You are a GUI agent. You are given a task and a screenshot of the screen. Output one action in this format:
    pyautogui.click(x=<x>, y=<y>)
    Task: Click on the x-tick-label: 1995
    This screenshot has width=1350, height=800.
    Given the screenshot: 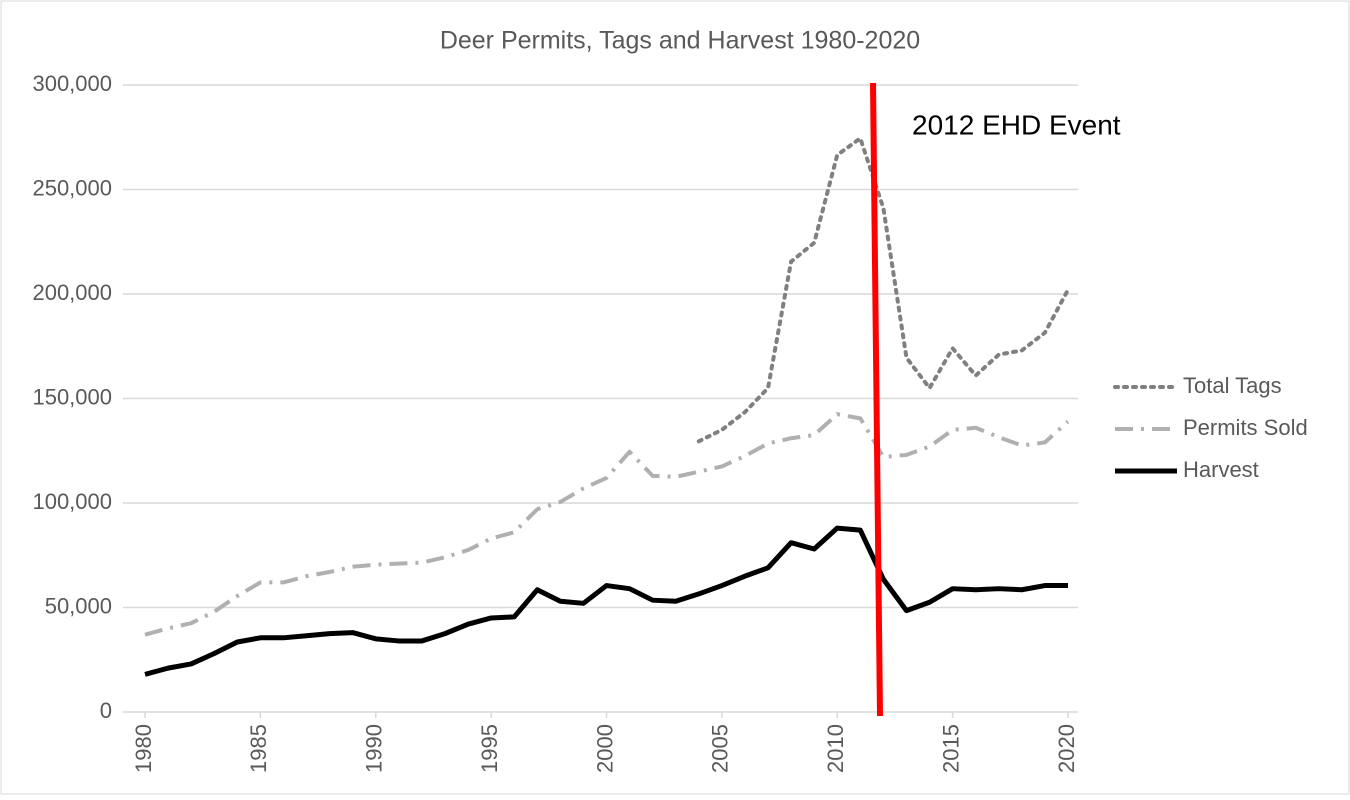 What is the action you would take?
    pyautogui.click(x=489, y=748)
    